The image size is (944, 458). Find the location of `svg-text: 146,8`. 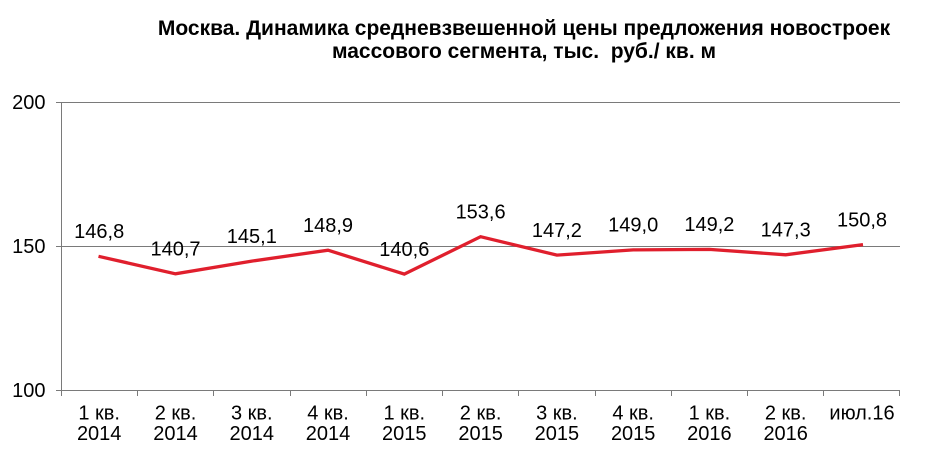

svg-text: 146,8 is located at coordinates (99, 232).